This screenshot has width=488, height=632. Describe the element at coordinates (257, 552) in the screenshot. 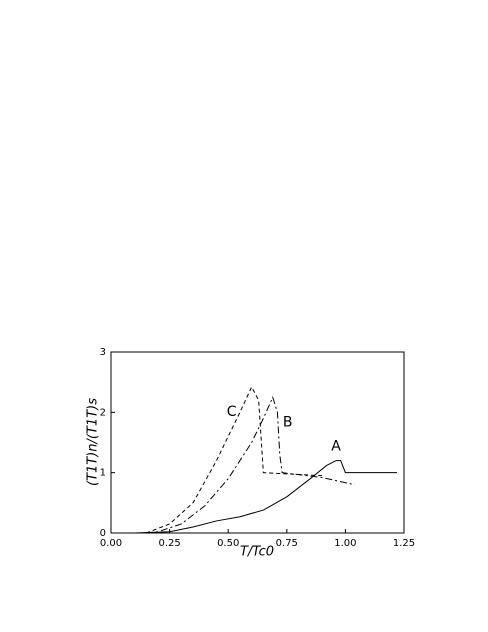

I see `x-axis-label: T/Tc0` at that location.